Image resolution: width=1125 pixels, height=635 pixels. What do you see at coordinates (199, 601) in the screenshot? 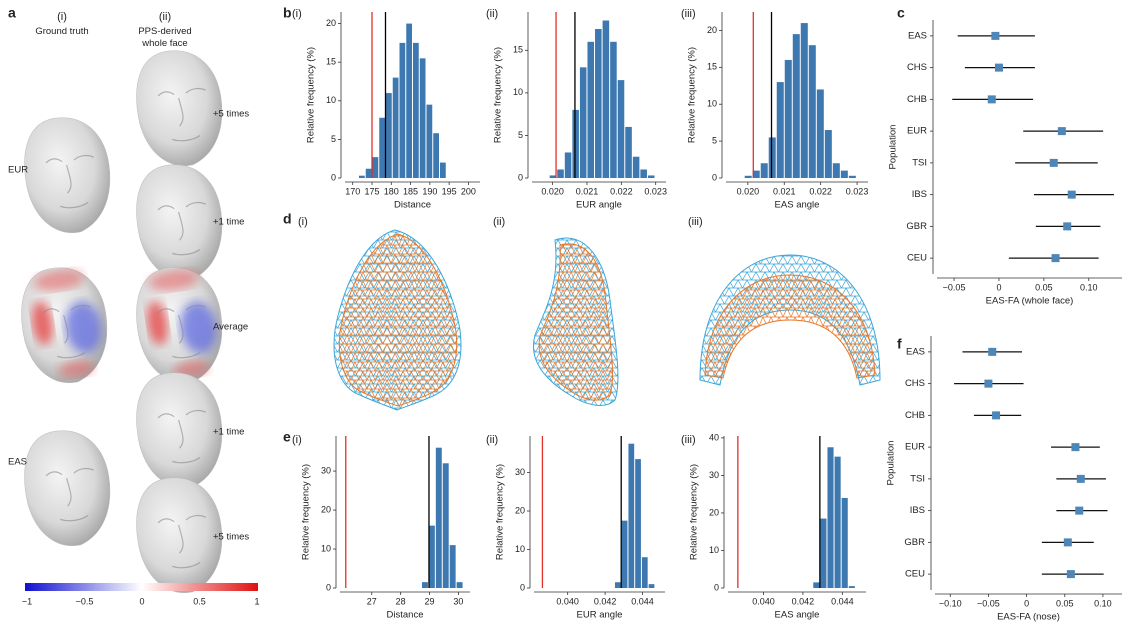
I see `colorbar-tick-label: 0.5` at bounding box center [199, 601].